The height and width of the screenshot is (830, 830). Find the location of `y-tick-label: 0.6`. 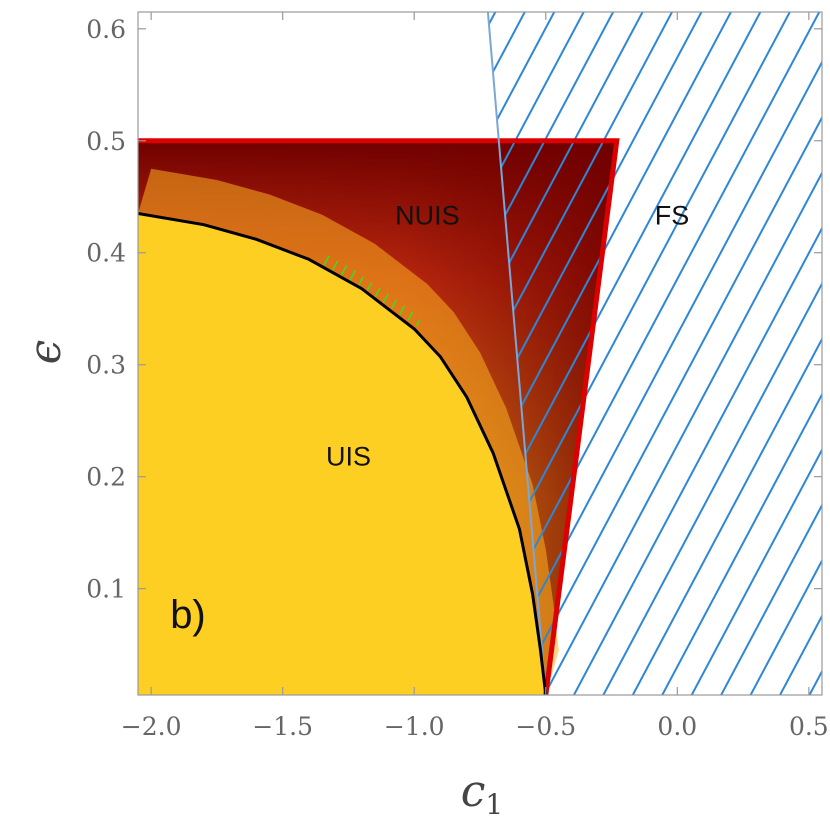

y-tick-label: 0.6 is located at coordinates (106, 29).